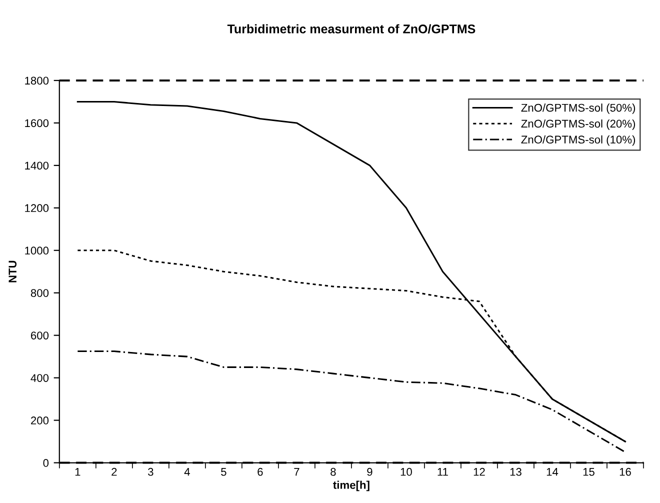 This screenshot has width=660, height=503. Describe the element at coordinates (37, 166) in the screenshot. I see `y-tick-label: 1400` at that location.